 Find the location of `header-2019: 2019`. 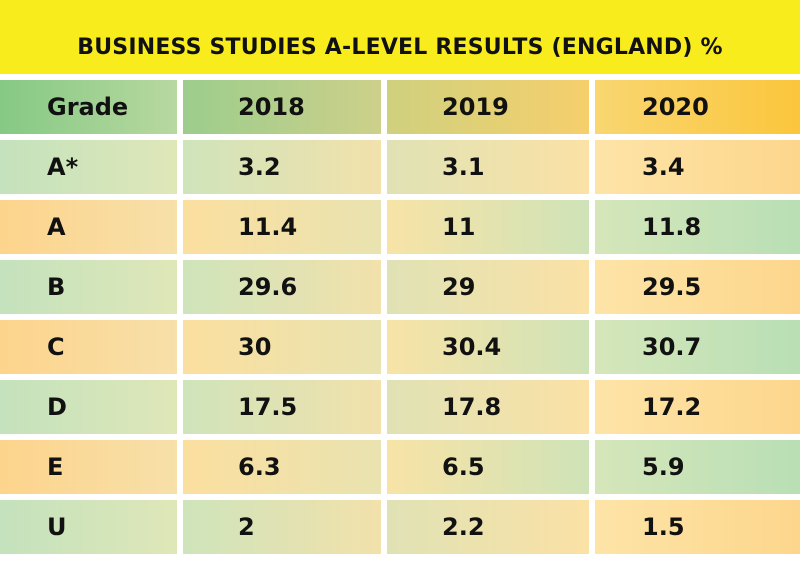

header-2019: 2019 is located at coordinates (488, 107).